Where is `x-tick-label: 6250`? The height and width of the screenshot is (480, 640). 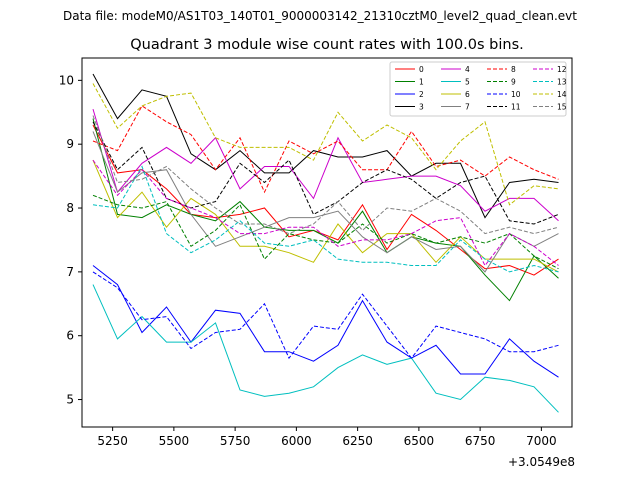 x-tick-label: 6250 is located at coordinates (357, 441).